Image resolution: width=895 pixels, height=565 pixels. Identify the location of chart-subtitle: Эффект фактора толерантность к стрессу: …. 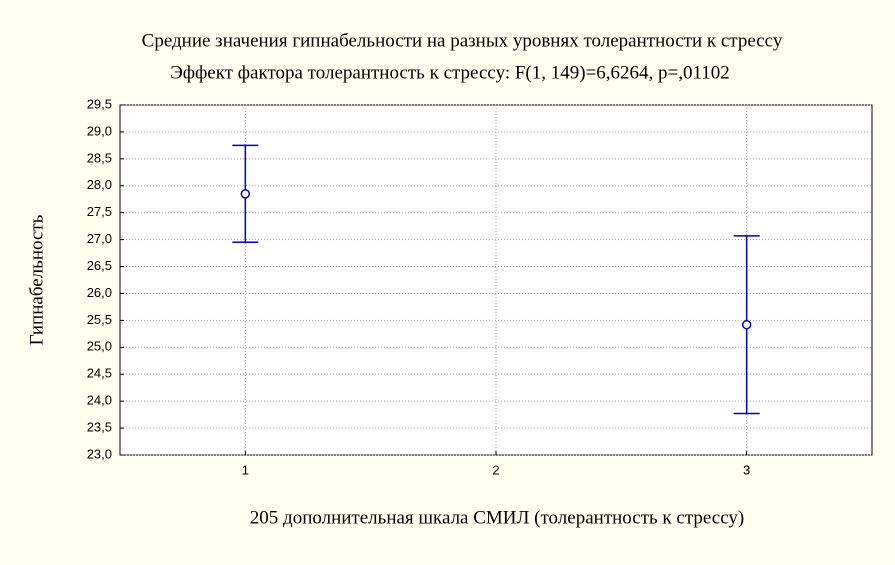
(450, 72).